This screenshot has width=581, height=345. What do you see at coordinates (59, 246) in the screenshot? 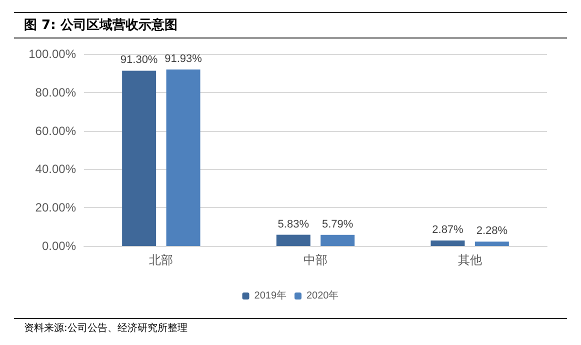
I see `y-tick-label: 0.00%` at bounding box center [59, 246].